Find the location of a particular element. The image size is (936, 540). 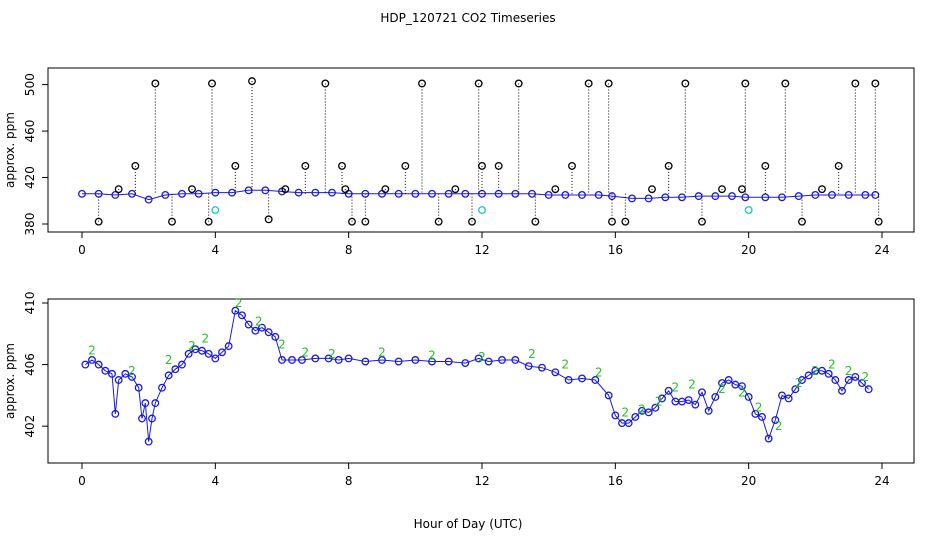

x-tick-label: 24 is located at coordinates (881, 250).